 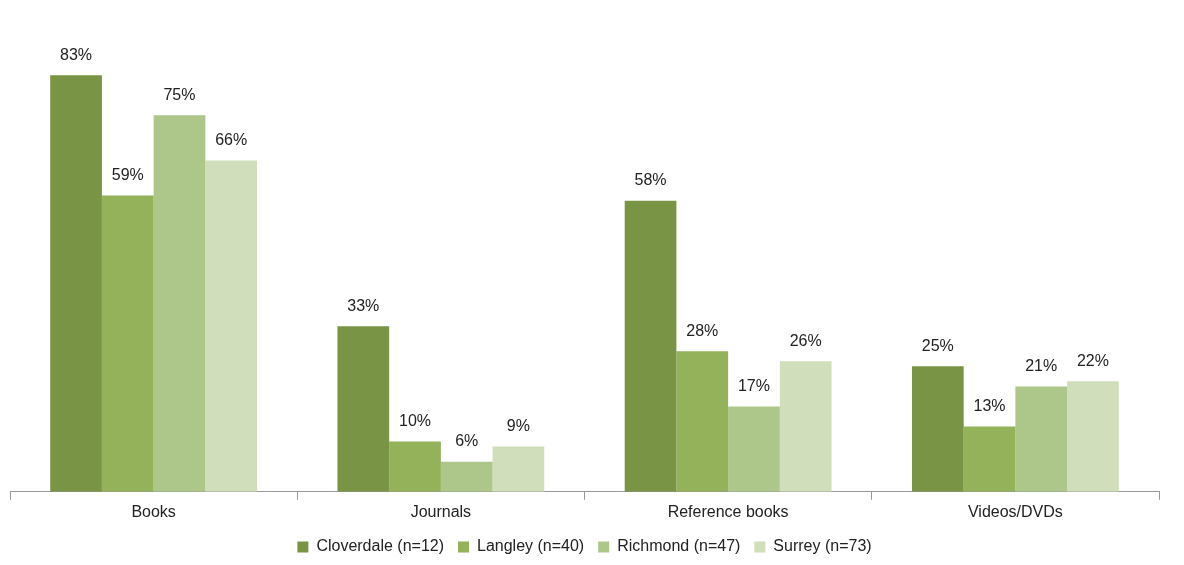 What do you see at coordinates (363, 305) in the screenshot?
I see `data-label: 33%` at bounding box center [363, 305].